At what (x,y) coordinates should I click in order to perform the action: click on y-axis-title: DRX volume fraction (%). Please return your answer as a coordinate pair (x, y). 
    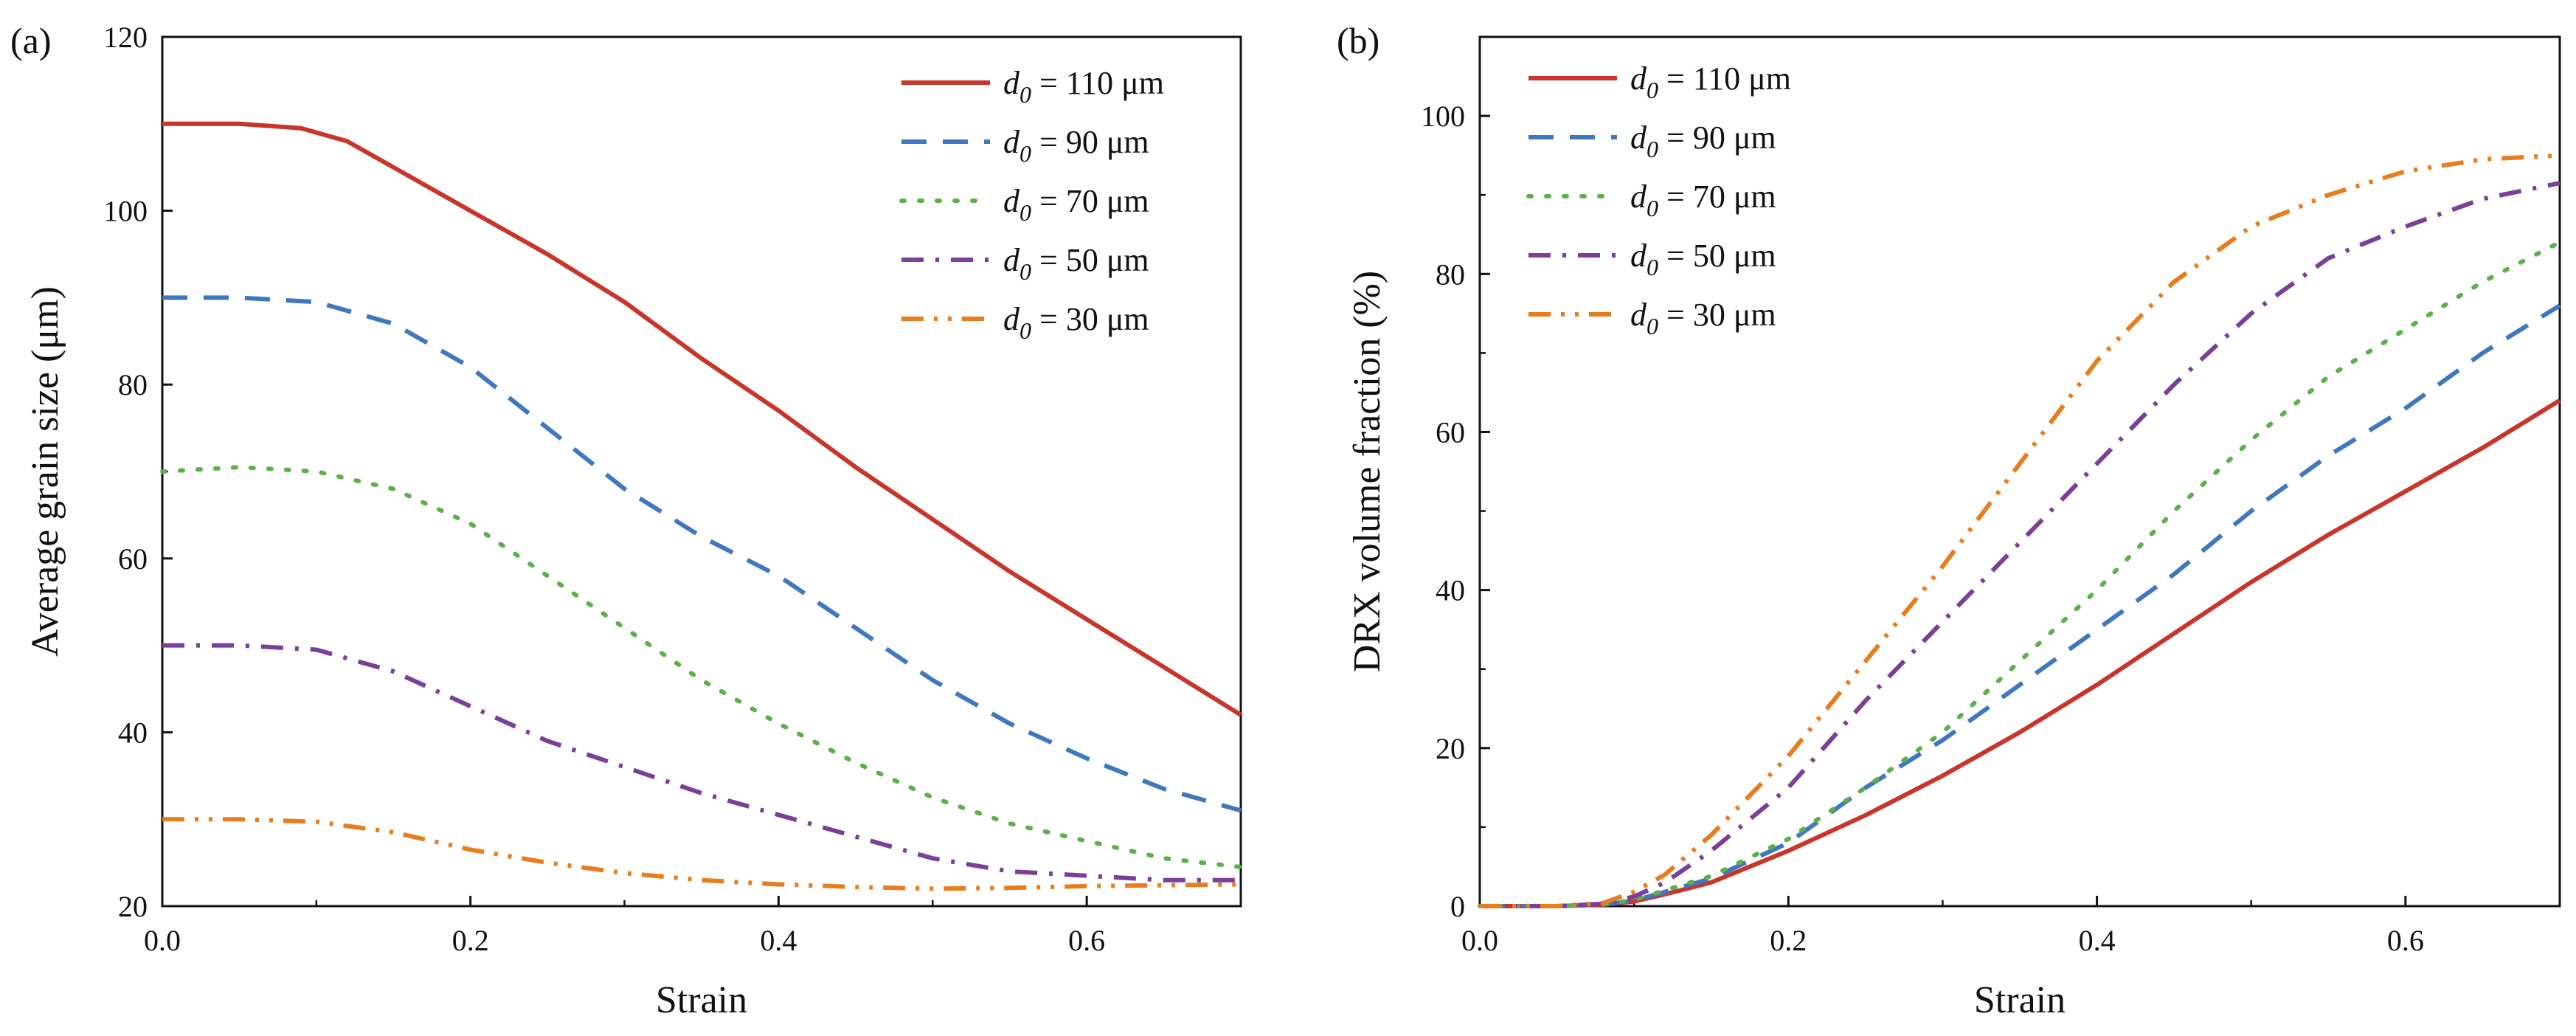
    Looking at the image, I should click on (1367, 471).